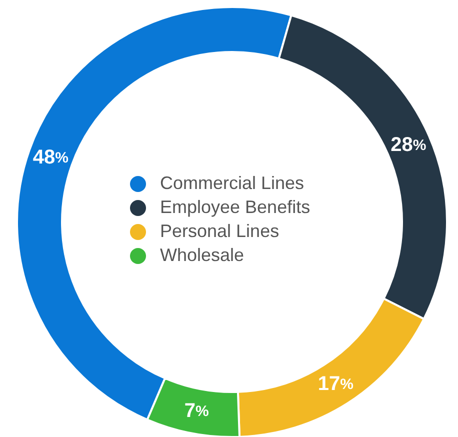 Image resolution: width=458 pixels, height=437 pixels. What do you see at coordinates (202, 254) in the screenshot?
I see `legend-label: Wholesale` at bounding box center [202, 254].